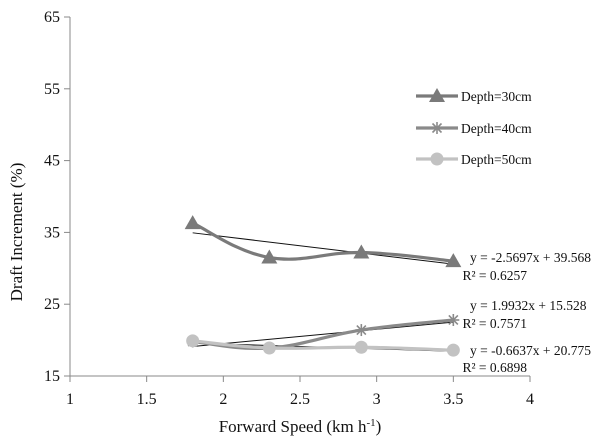 The width and height of the screenshot is (616, 439). What do you see at coordinates (52, 376) in the screenshot?
I see `y-tick-label: 15` at bounding box center [52, 376].